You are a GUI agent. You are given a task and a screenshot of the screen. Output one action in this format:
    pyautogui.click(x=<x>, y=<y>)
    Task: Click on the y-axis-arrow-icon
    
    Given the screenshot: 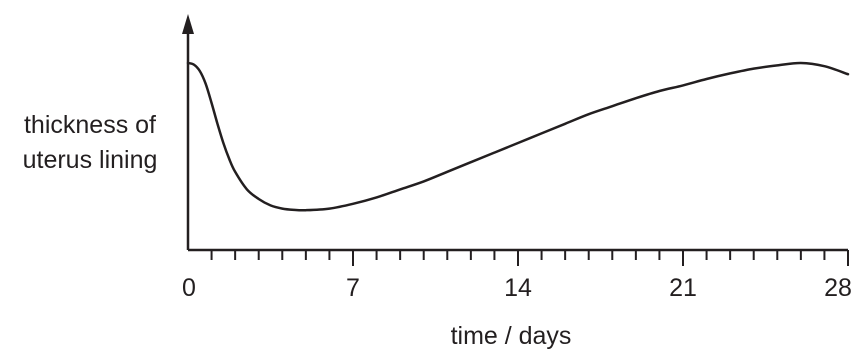 What is the action you would take?
    pyautogui.click(x=188, y=24)
    